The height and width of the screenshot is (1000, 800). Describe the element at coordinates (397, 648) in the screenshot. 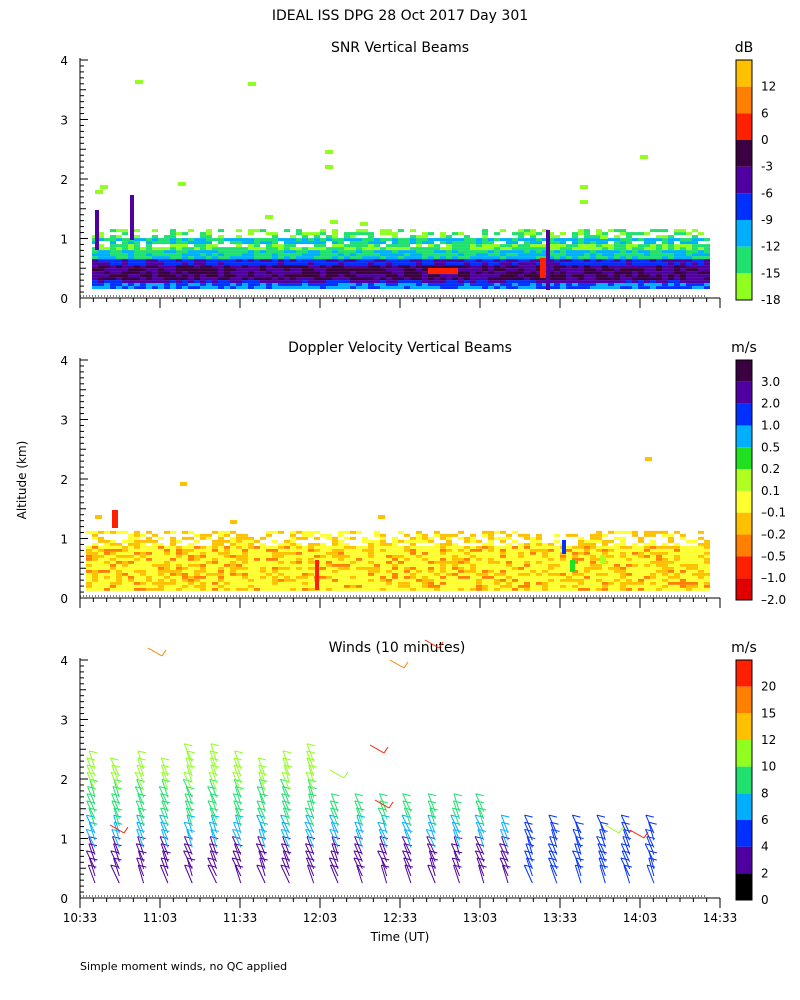

I see `winds-panel-title: Winds (10 minutes)` at that location.